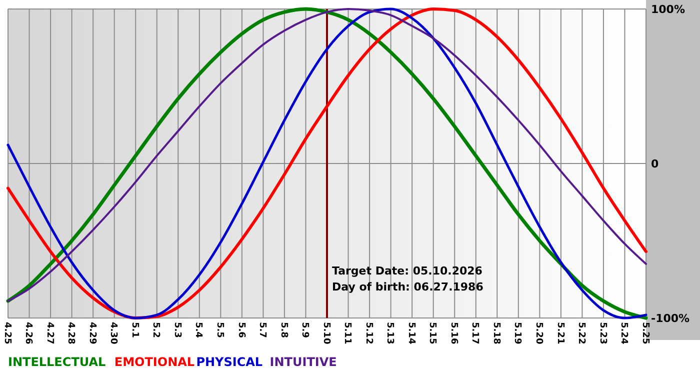  I want to click on x-tick-label: 5.1, so click(134, 330).